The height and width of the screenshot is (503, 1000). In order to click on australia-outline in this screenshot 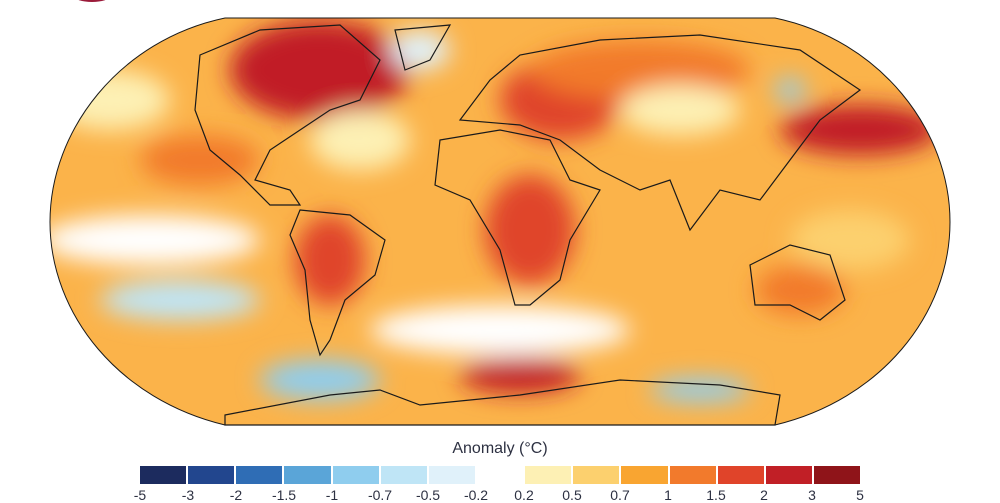, I will do `click(797, 282)`.